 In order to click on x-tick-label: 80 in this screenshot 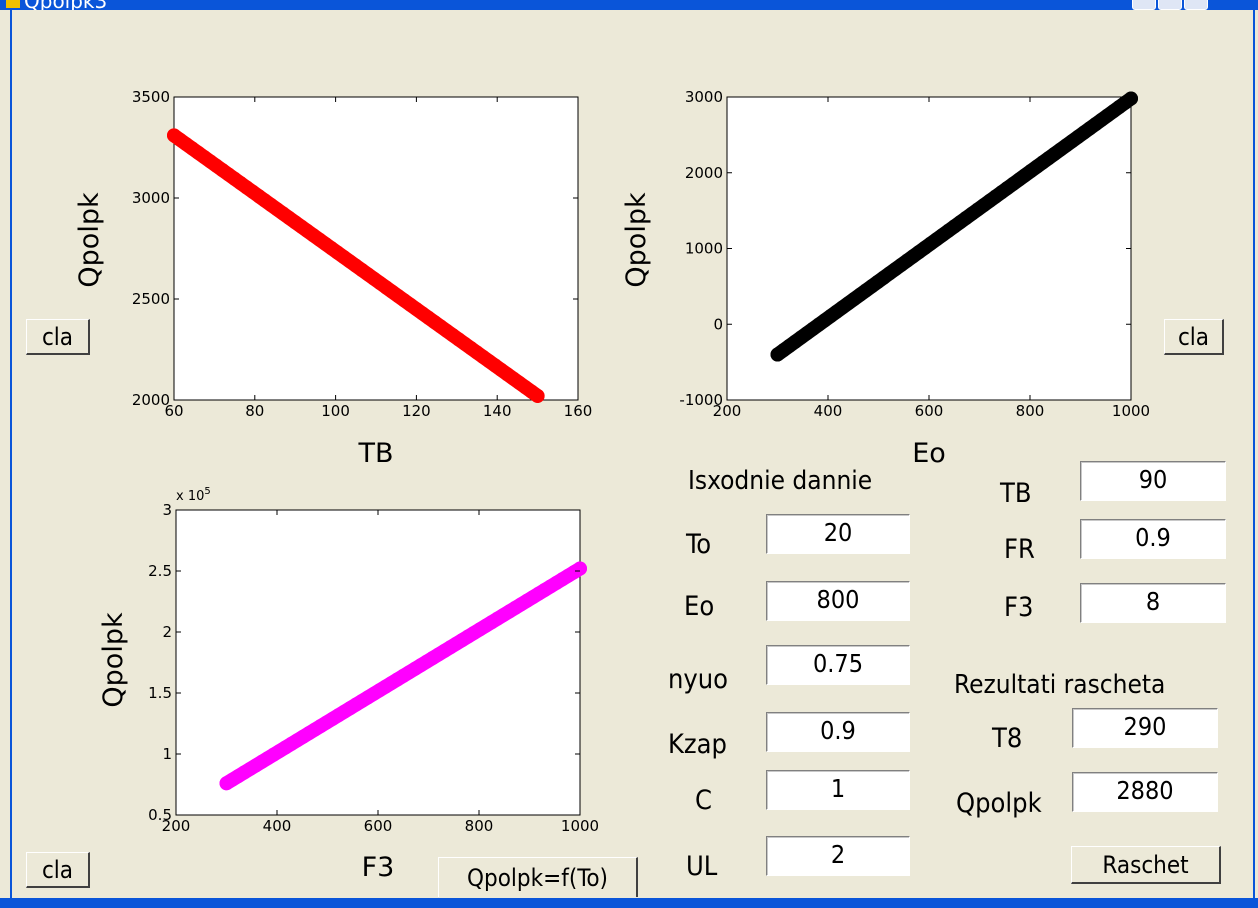, I will do `click(254, 411)`.